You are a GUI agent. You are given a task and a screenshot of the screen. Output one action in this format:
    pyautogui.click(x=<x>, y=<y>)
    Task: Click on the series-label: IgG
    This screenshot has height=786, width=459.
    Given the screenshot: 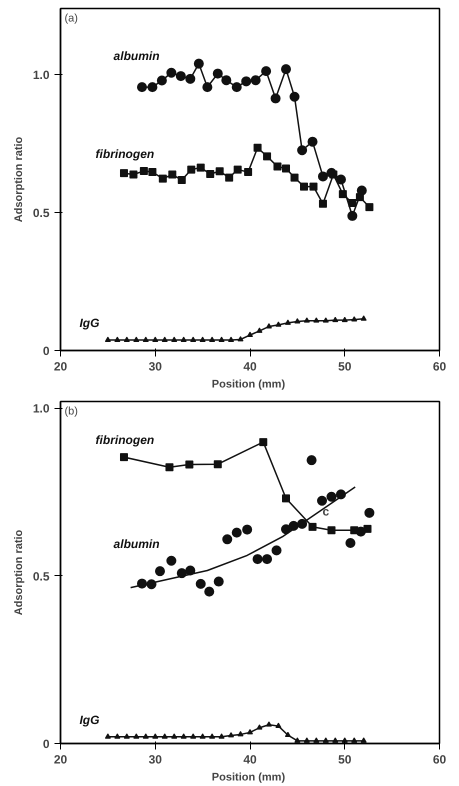 What is the action you would take?
    pyautogui.click(x=89, y=719)
    